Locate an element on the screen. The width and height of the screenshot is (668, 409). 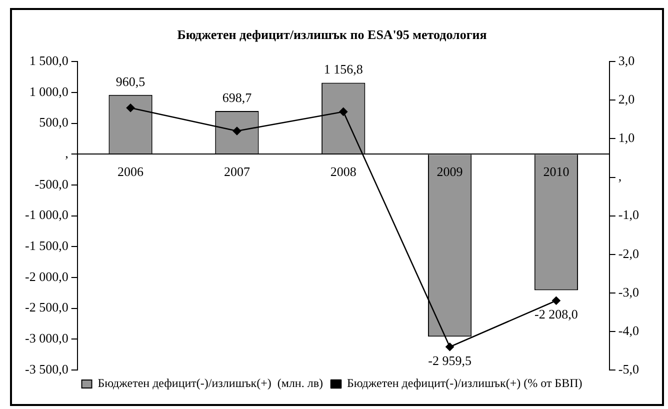
y2-tick-label: -3,0 is located at coordinates (629, 292).